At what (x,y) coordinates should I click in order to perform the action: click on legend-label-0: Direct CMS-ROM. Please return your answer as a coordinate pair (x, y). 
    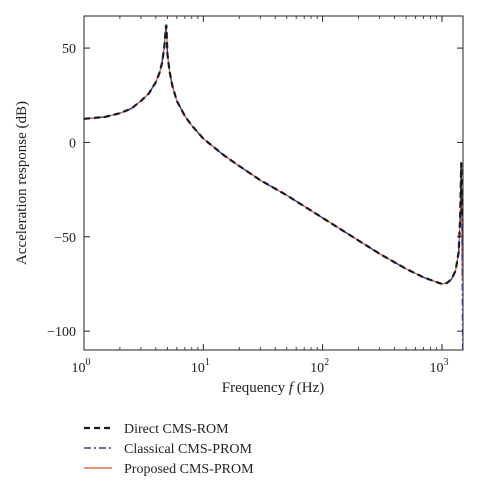
    Looking at the image, I should click on (176, 429).